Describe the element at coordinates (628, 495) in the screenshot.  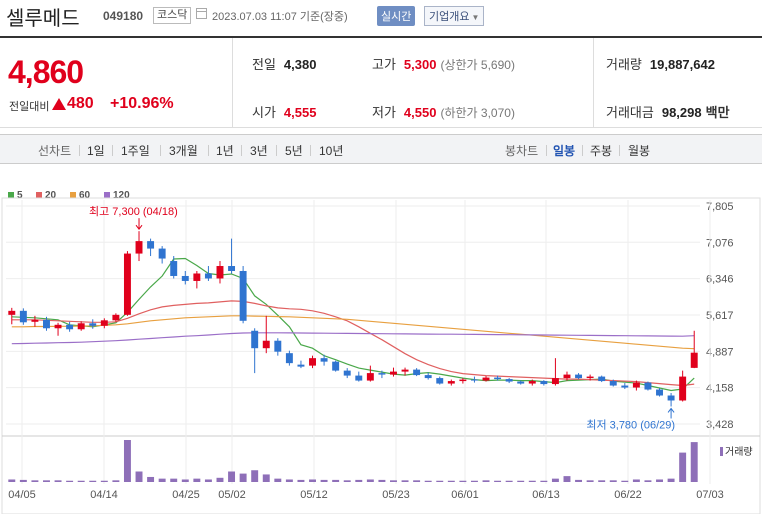
I see `x-tick-label: 06/22` at that location.